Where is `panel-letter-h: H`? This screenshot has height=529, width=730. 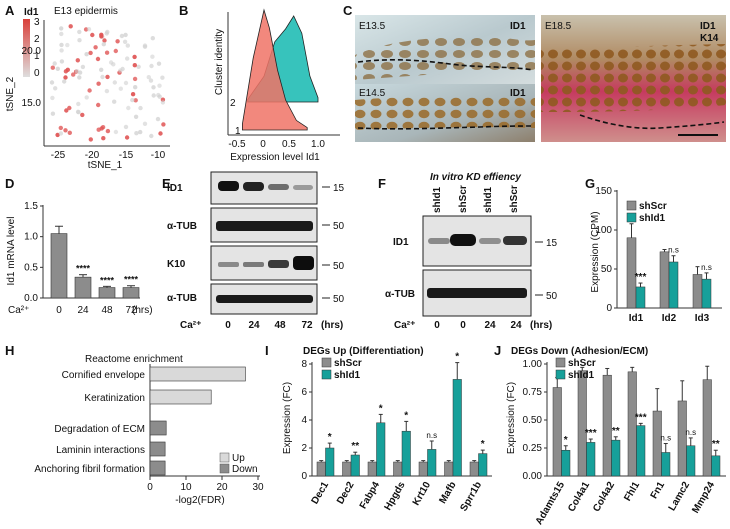
panel-letter-h: H is located at coordinates (9, 350).